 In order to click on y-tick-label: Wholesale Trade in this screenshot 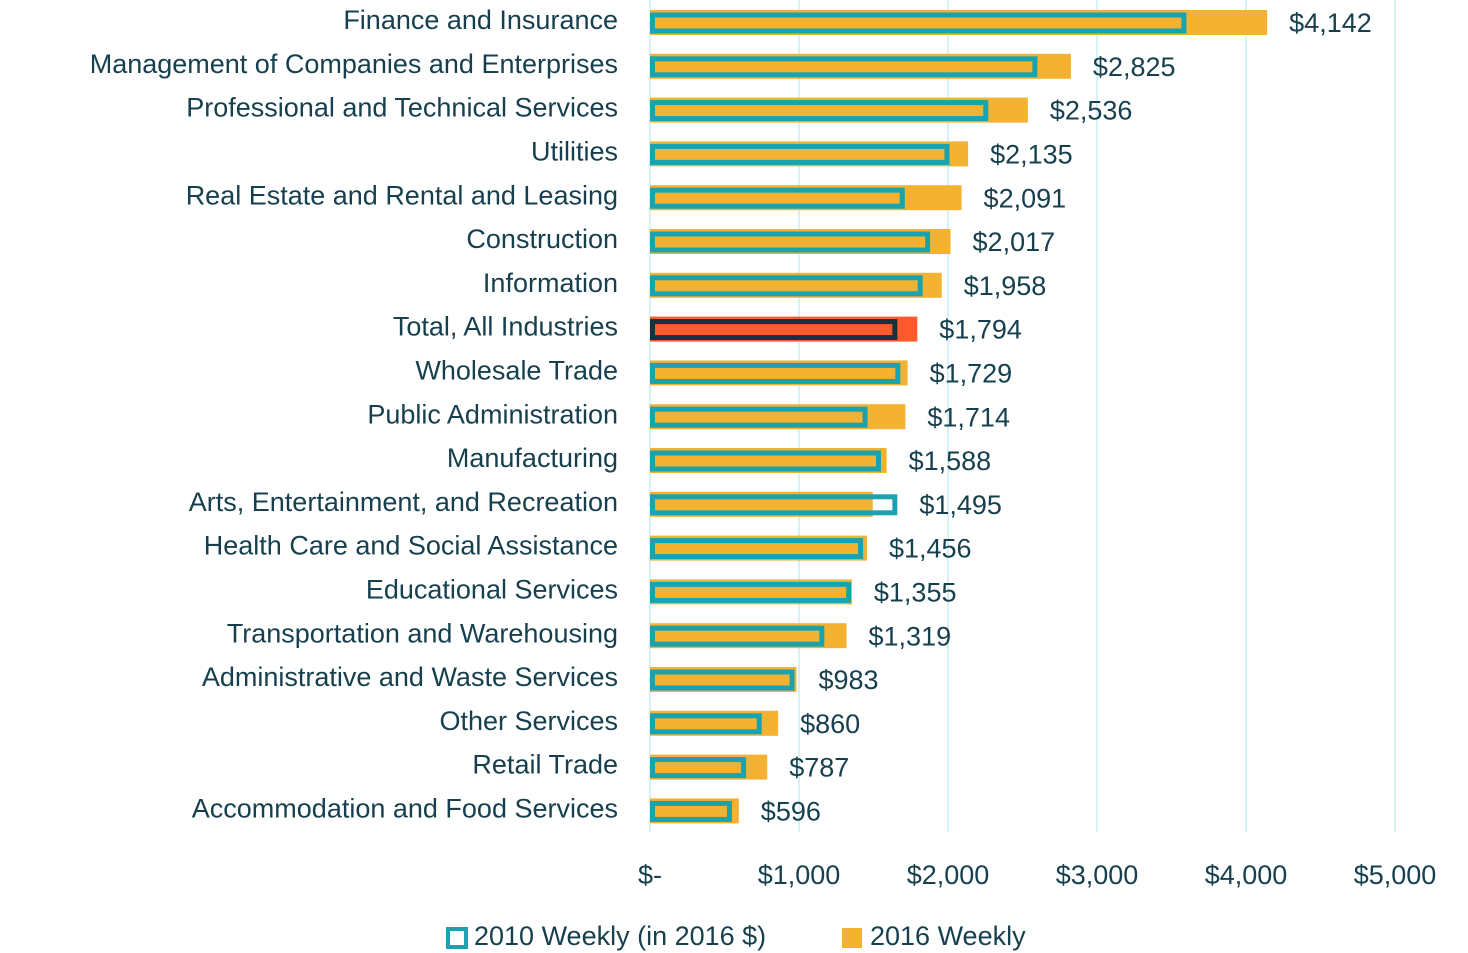, I will do `click(516, 371)`.